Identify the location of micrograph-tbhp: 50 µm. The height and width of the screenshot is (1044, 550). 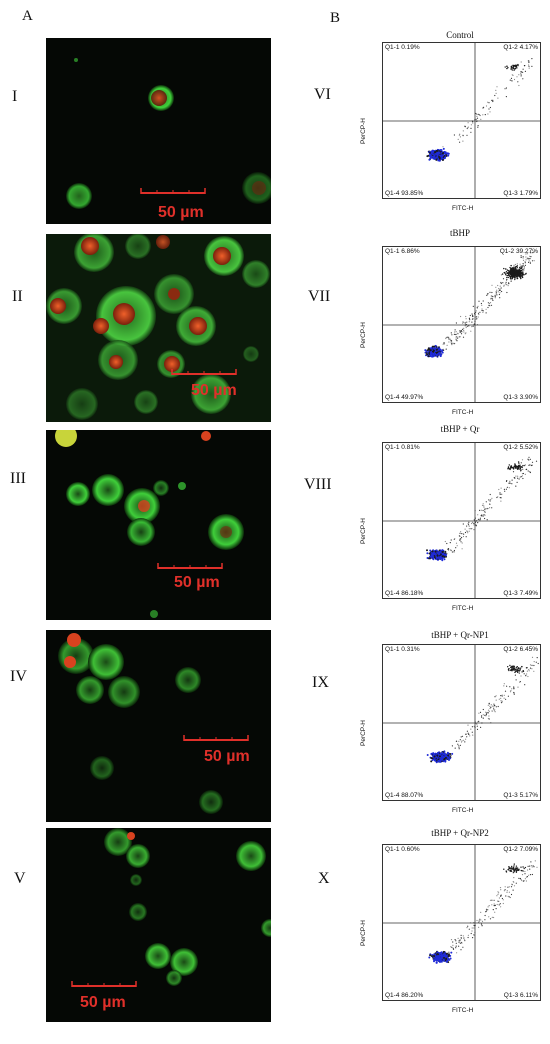
(158, 328).